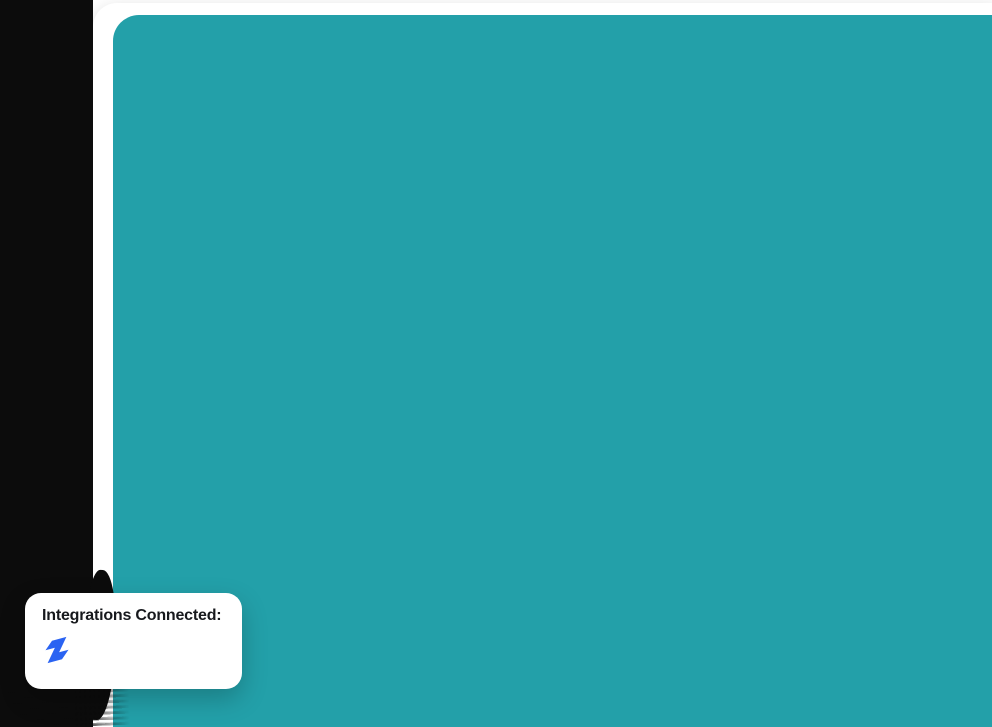 The image size is (992, 727). I want to click on integrations-title: Integrations Connected:, so click(132, 615).